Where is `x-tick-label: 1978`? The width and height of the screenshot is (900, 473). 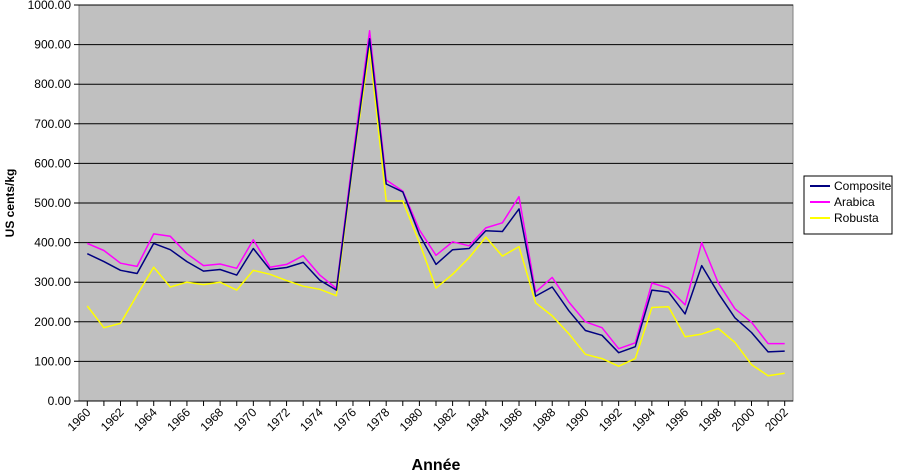 x-tick-label: 1978 is located at coordinates (378, 419).